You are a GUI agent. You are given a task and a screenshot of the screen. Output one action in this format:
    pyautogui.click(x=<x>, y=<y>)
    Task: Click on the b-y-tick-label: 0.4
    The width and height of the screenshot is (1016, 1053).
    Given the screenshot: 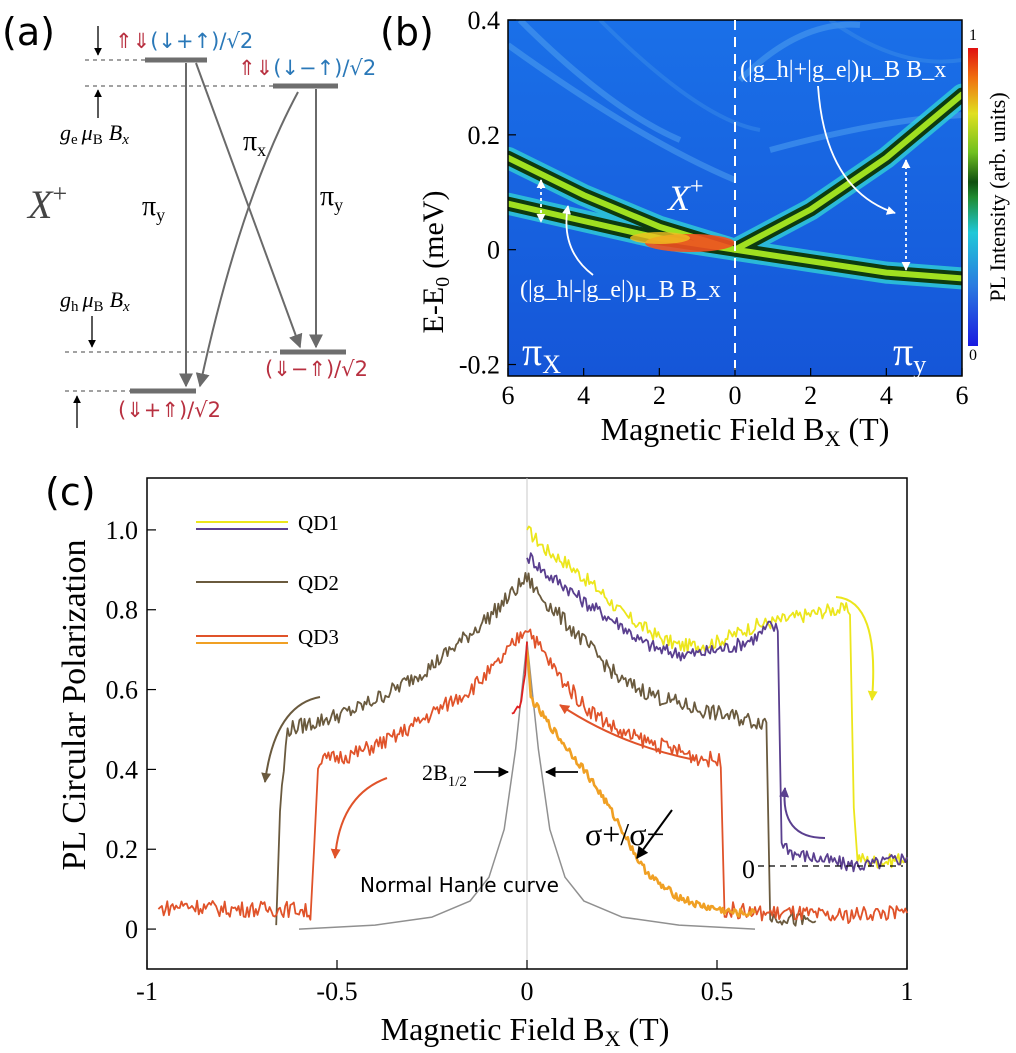 What is the action you would take?
    pyautogui.click(x=484, y=20)
    